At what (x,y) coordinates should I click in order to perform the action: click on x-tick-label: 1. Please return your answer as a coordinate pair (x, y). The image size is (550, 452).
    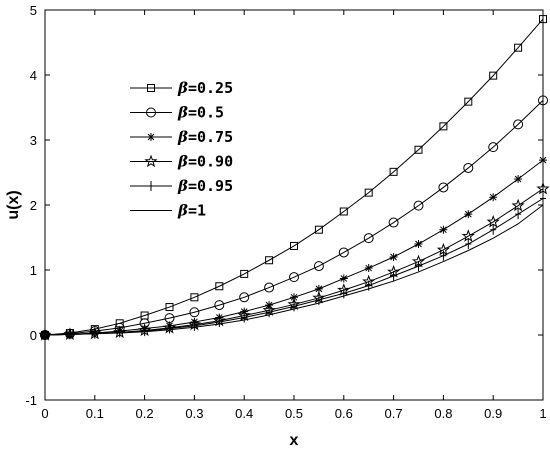
    Looking at the image, I should click on (542, 413).